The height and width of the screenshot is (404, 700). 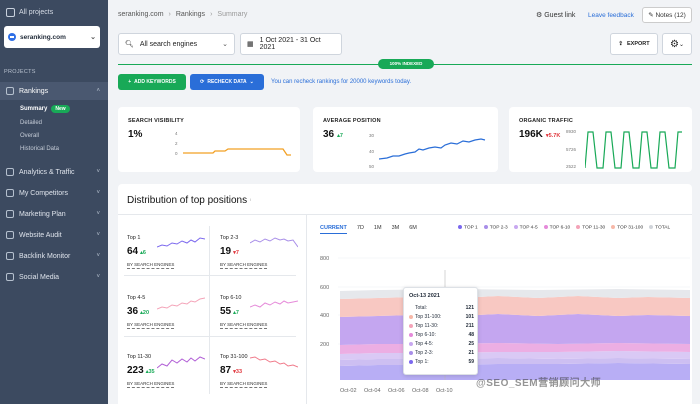 I want to click on tooltip-value: 48, so click(x=471, y=335).